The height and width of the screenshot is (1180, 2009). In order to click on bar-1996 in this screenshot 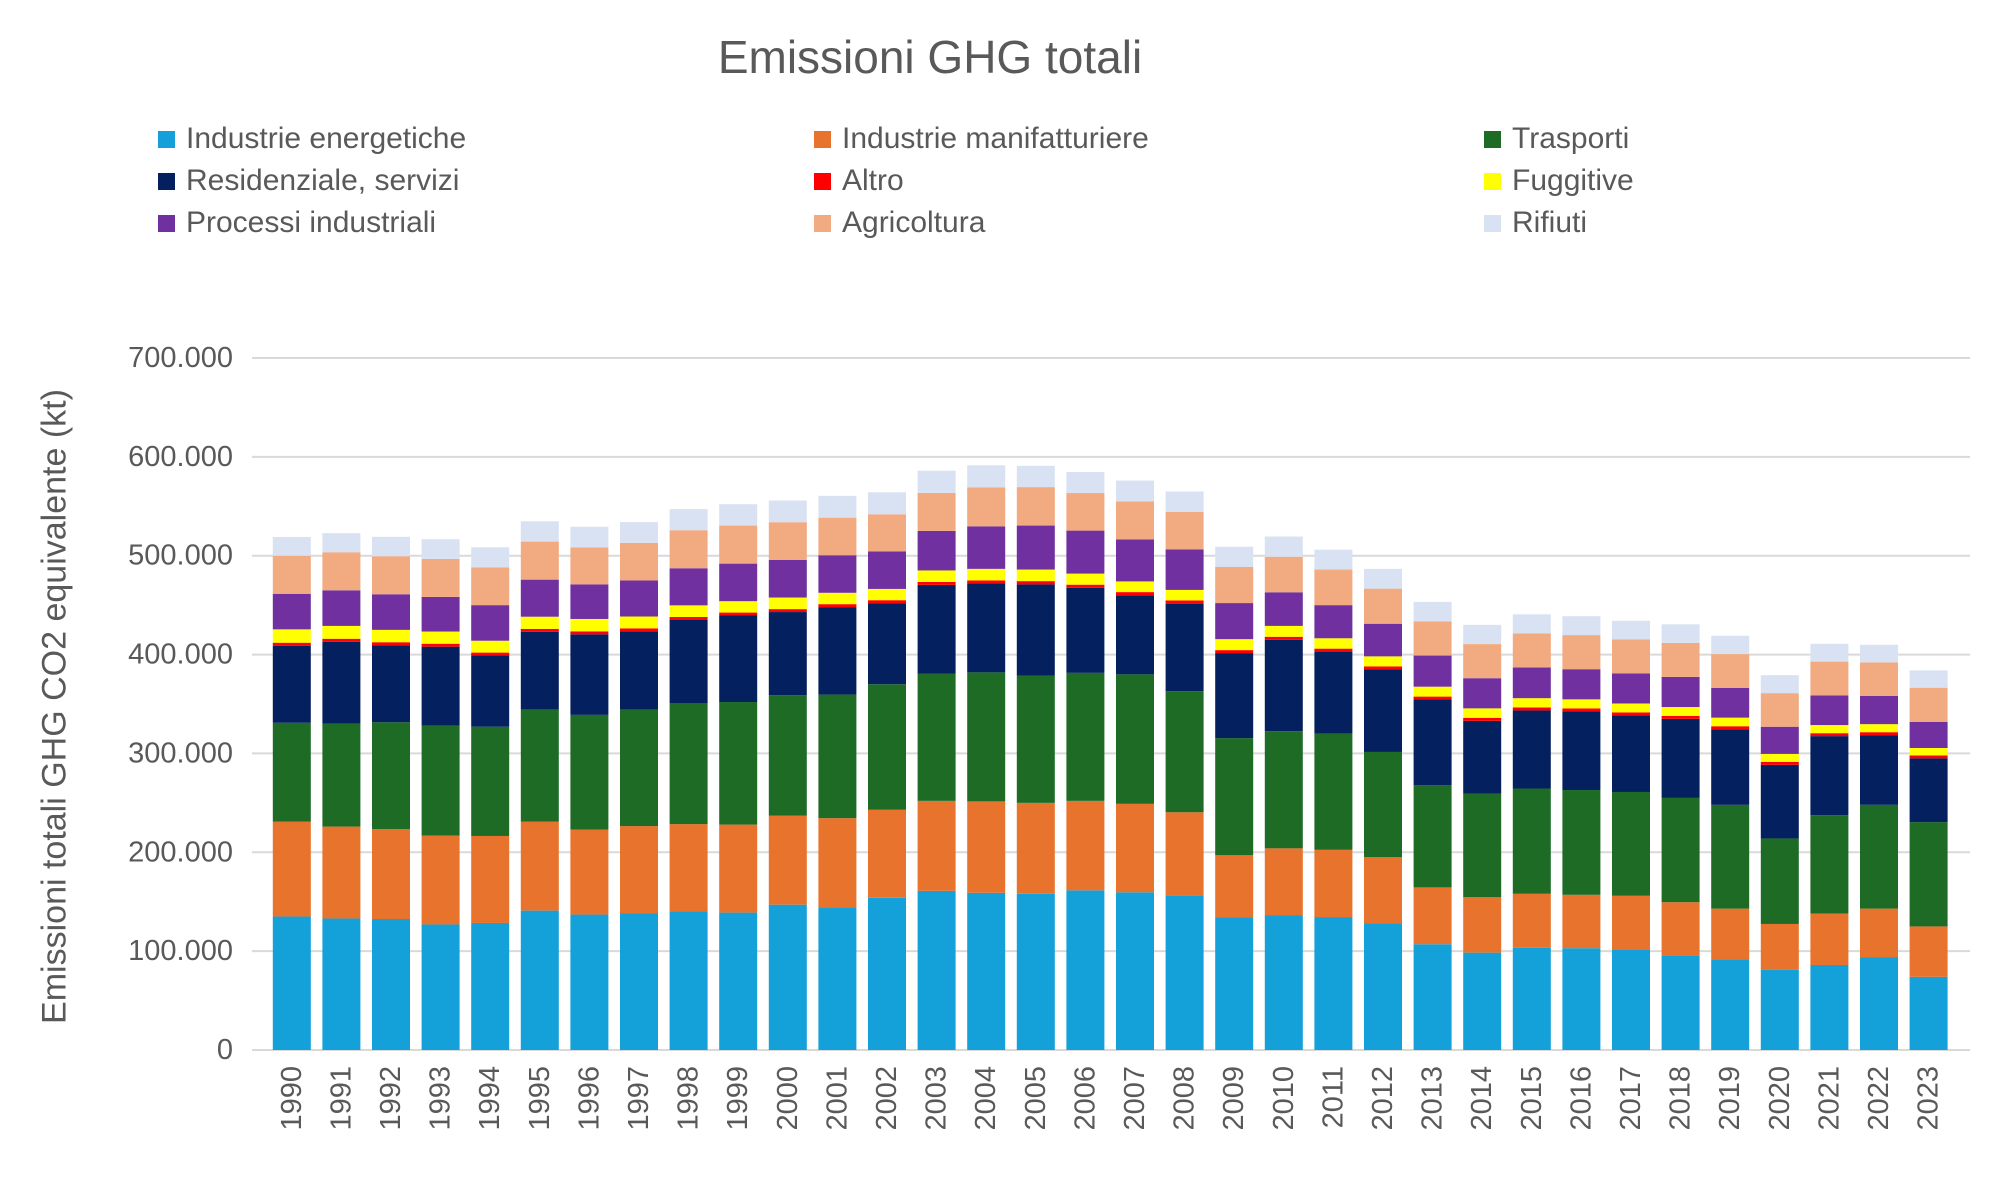, I will do `click(589, 788)`.